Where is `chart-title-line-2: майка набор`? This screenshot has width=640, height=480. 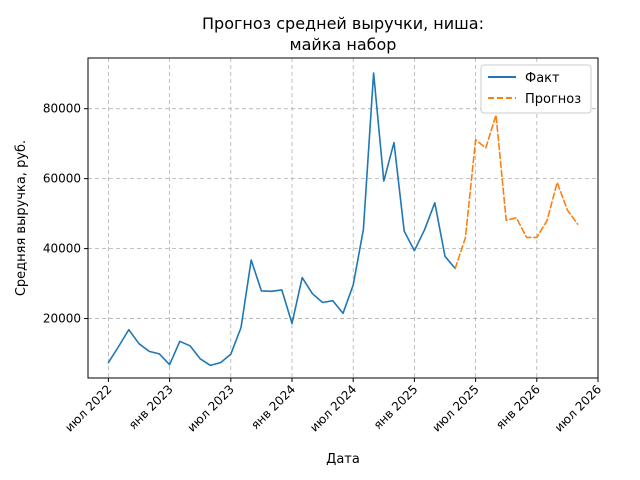
chart-title-line-2: майка набор is located at coordinates (343, 44).